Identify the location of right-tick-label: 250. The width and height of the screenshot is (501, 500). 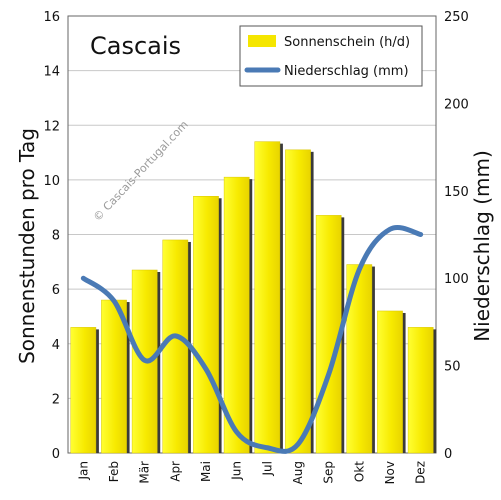
(456, 17).